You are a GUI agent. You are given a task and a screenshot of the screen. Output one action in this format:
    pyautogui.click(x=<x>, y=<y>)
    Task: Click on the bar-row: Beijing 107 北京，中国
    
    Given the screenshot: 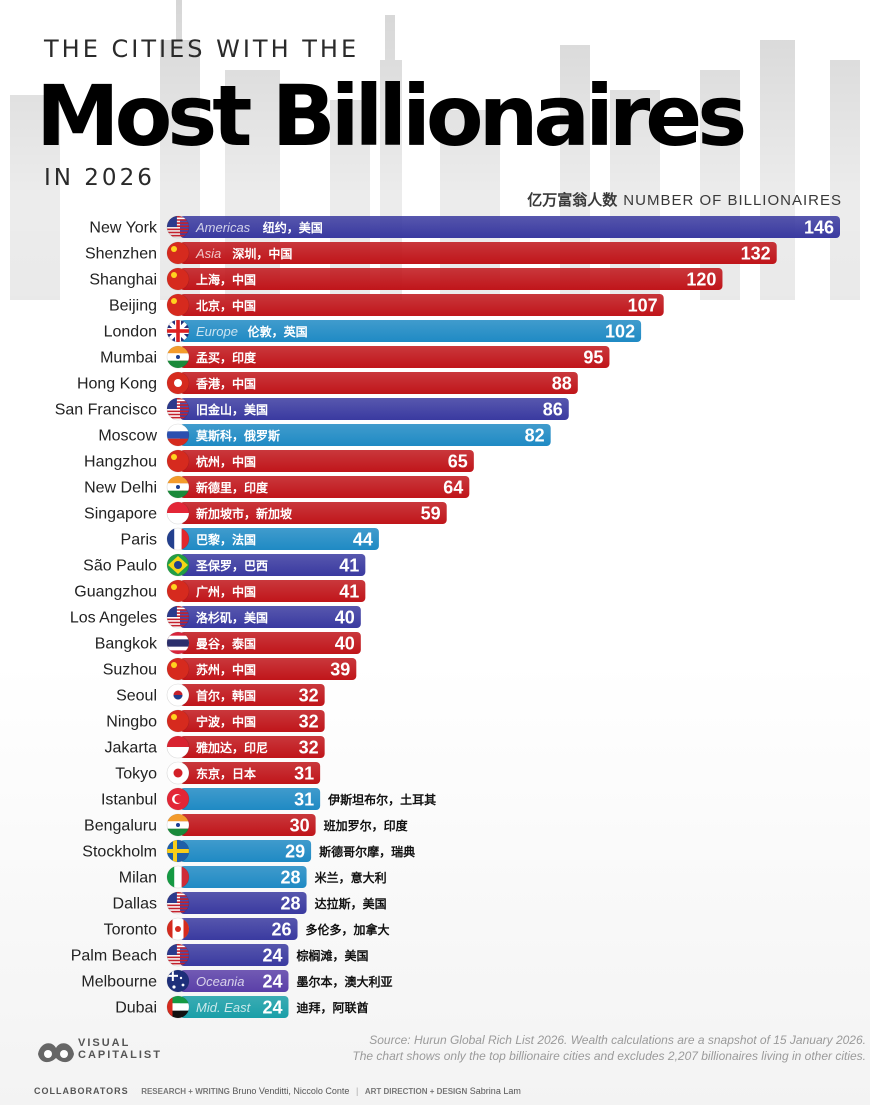 What is the action you would take?
    pyautogui.click(x=386, y=305)
    